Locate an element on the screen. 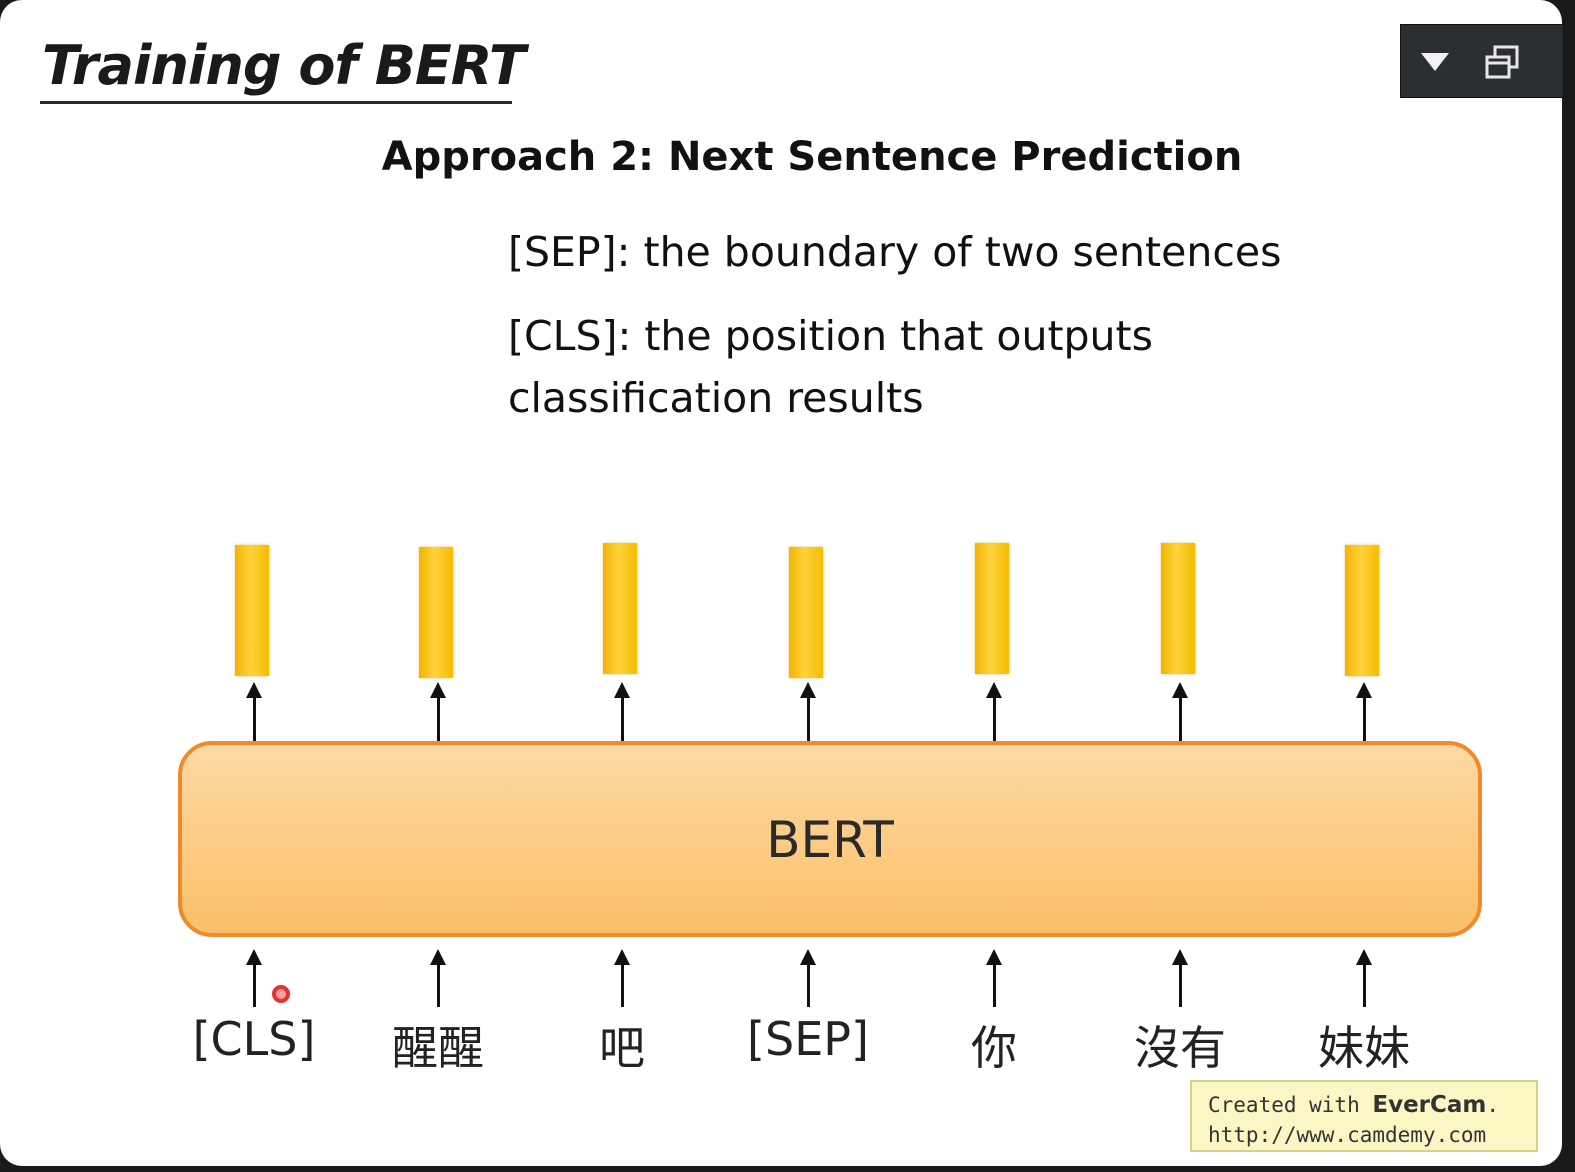 The height and width of the screenshot is (1172, 1575). input-token: 沒有 is located at coordinates (1180, 1048).